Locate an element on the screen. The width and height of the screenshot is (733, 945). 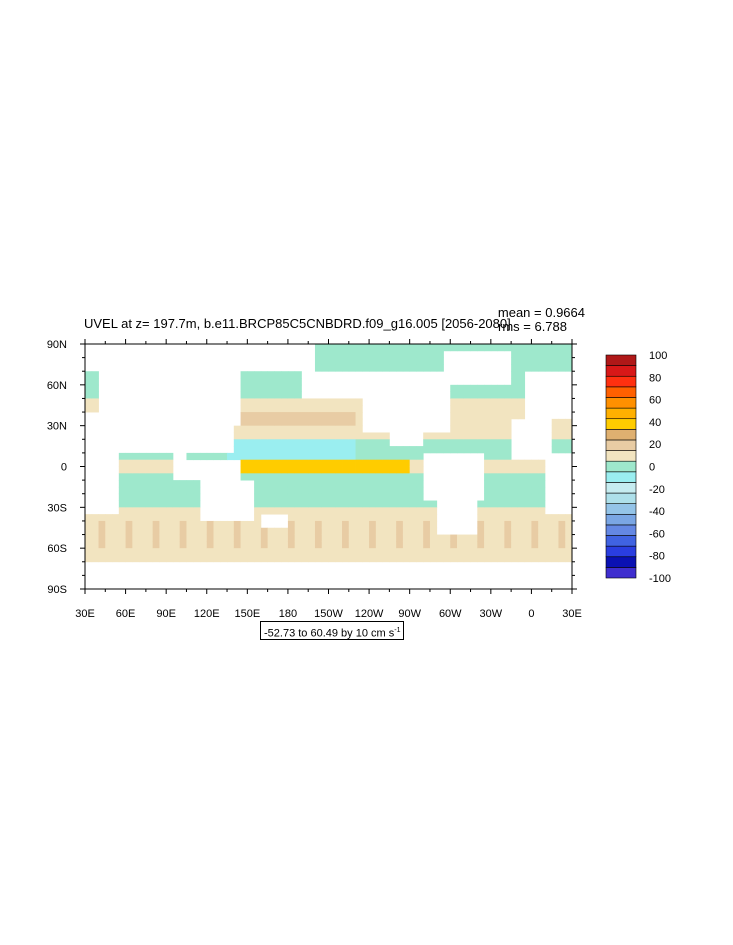
x-tick-label: 30E is located at coordinates (572, 614).